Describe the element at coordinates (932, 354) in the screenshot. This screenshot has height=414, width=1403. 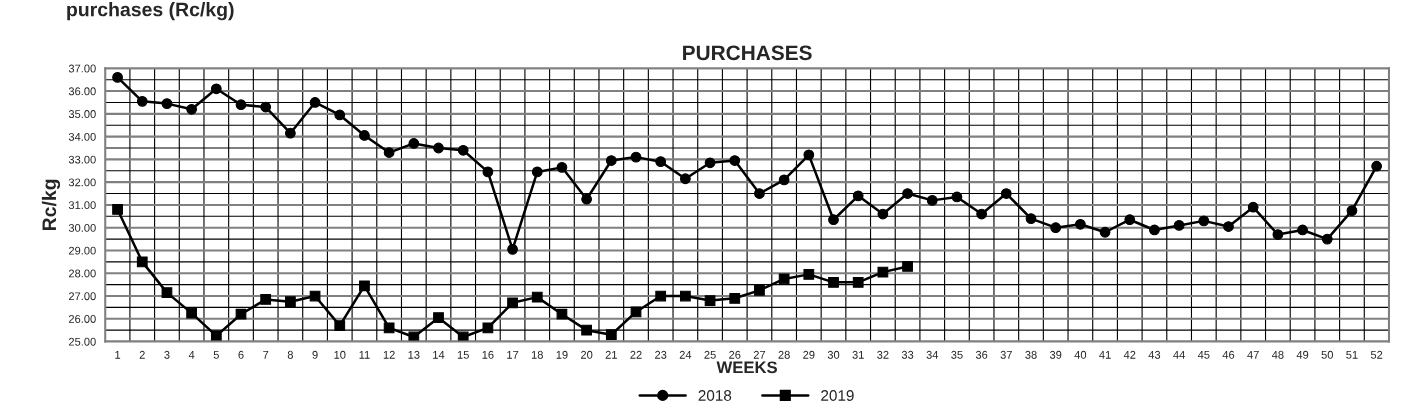
I see `x-tick-label: 34` at that location.